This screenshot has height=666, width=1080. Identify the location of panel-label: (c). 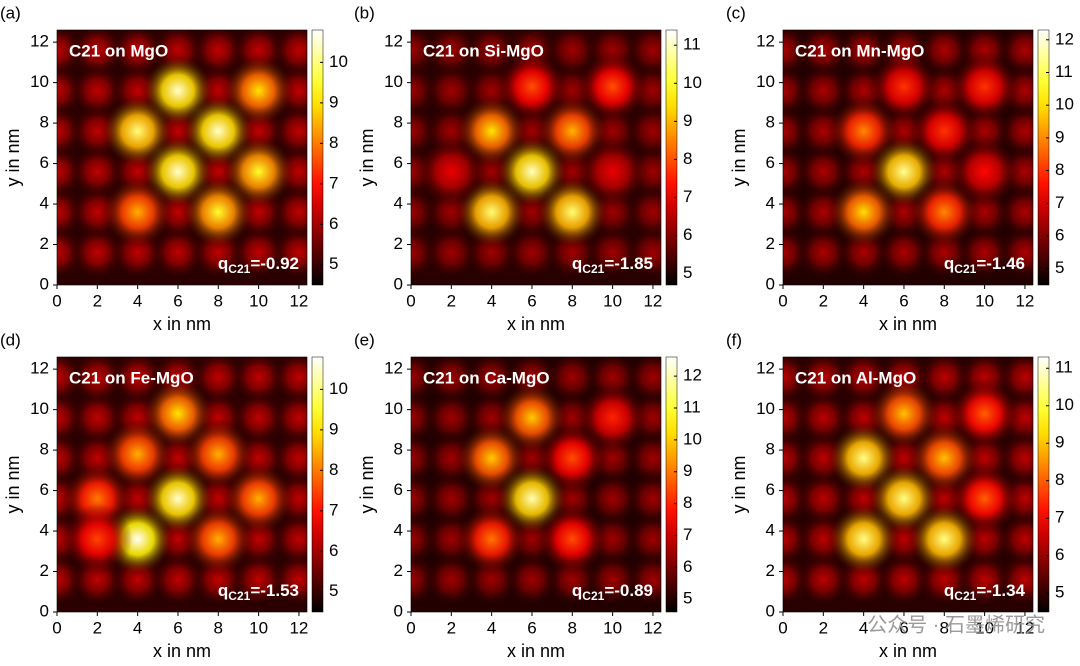
(736, 12).